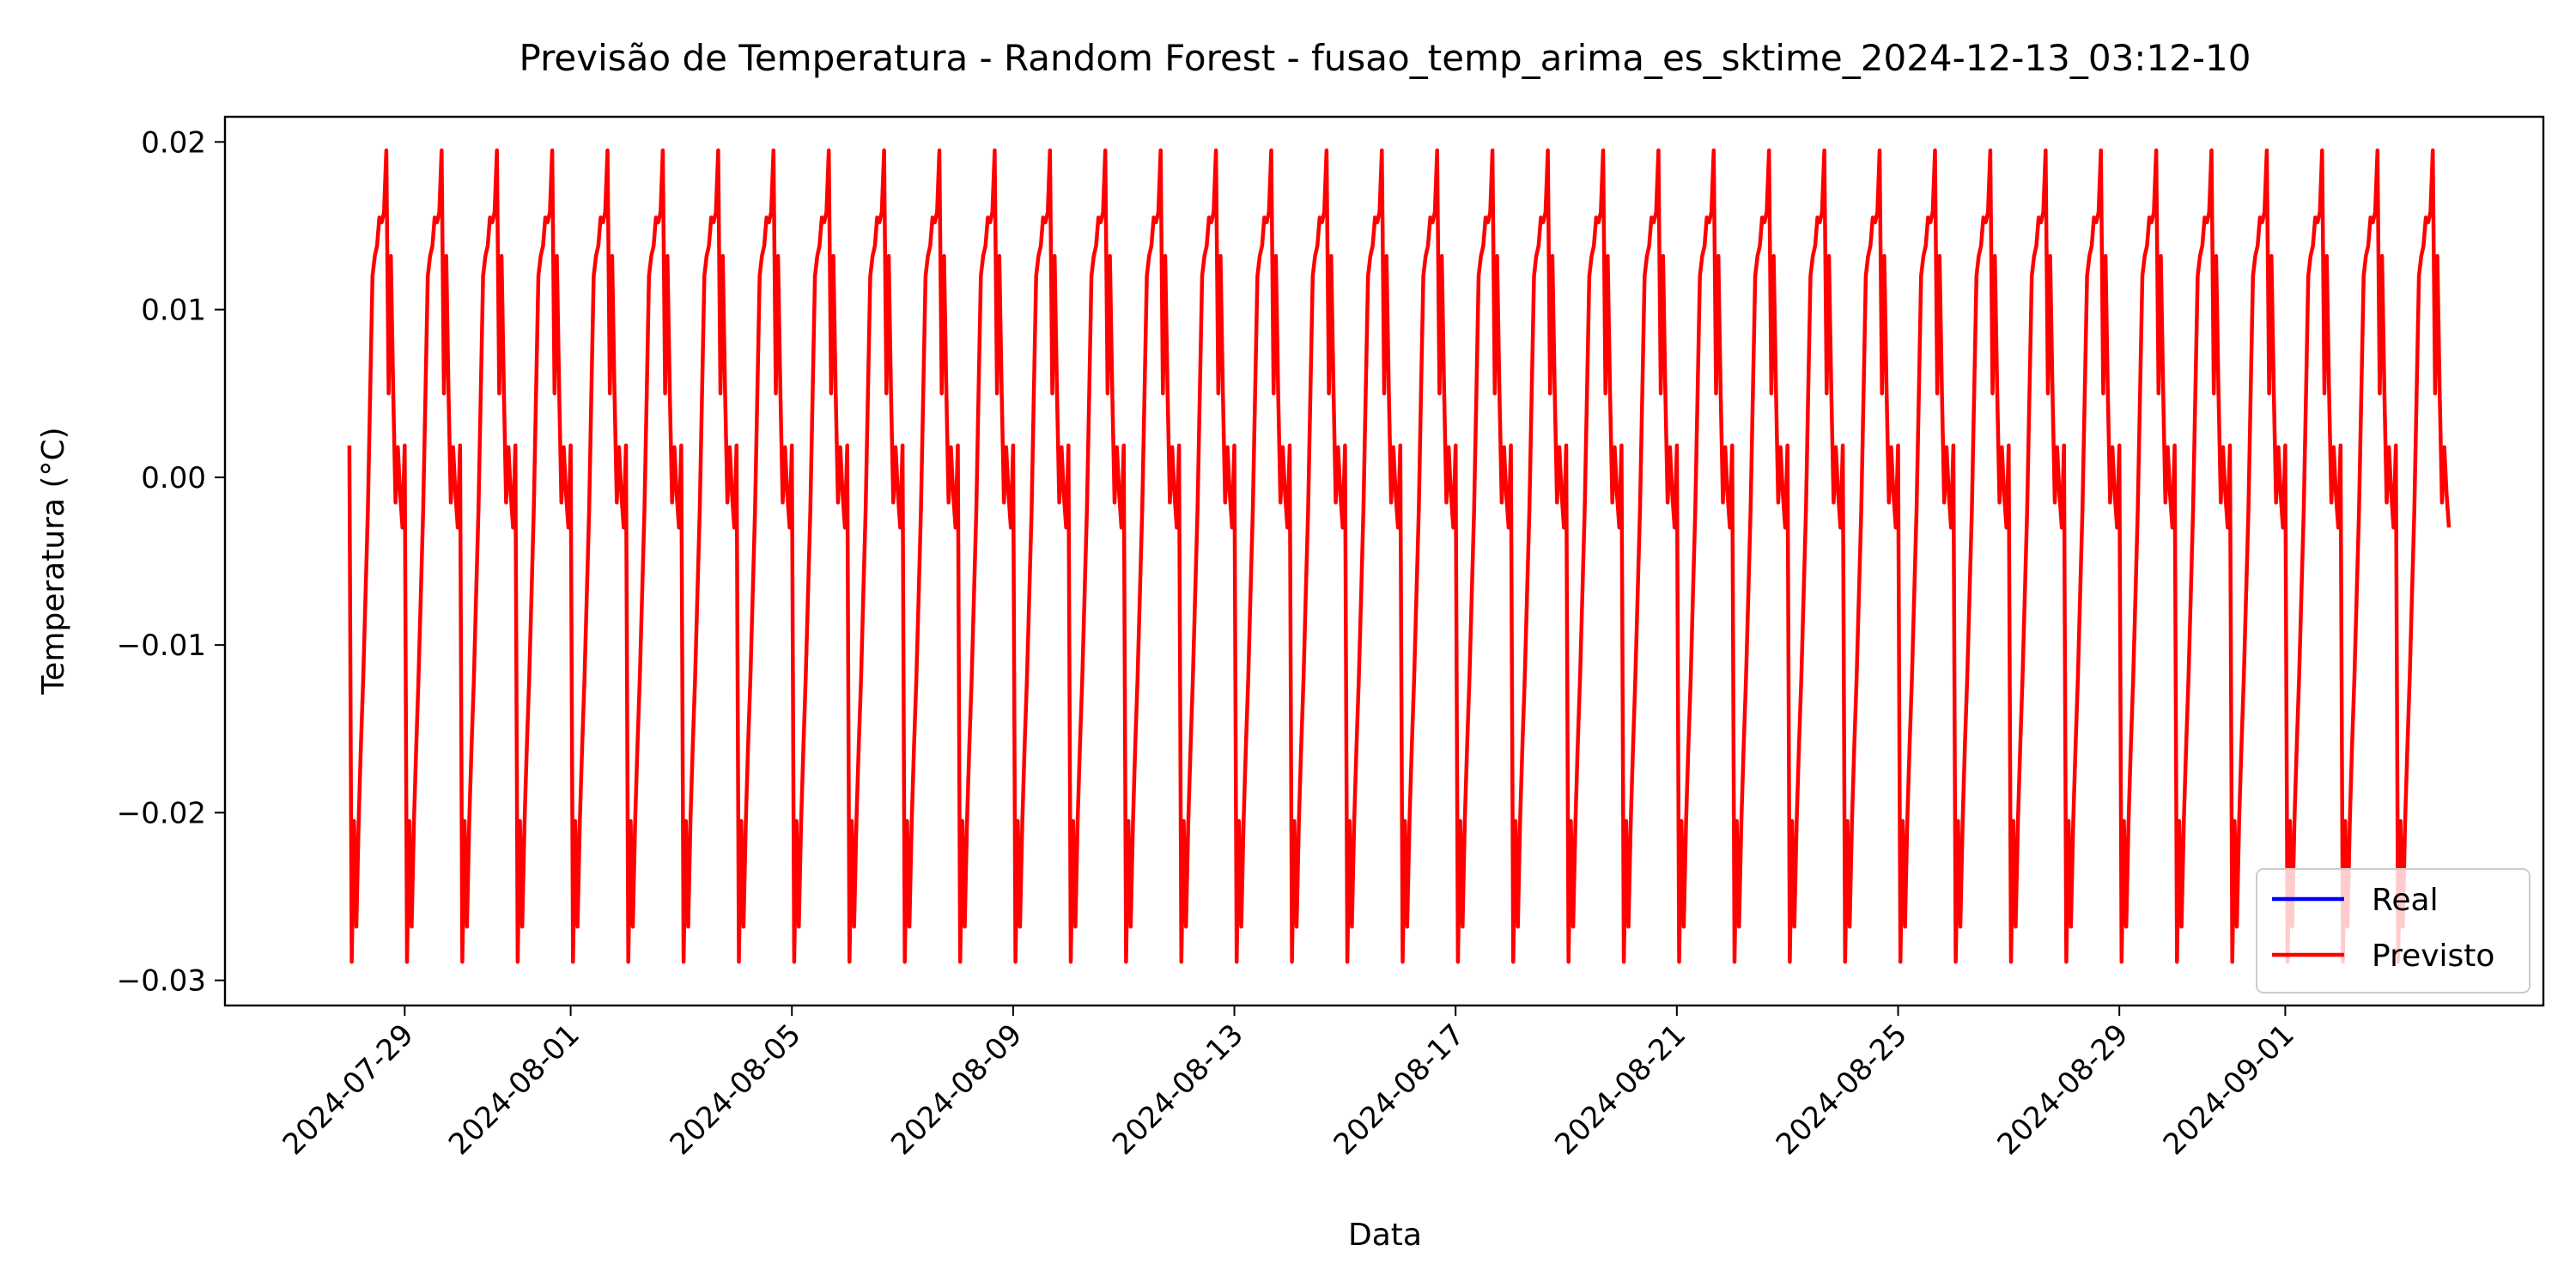 The height and width of the screenshot is (1288, 2576). What do you see at coordinates (2433, 957) in the screenshot?
I see `legend-label-previsto: Previsto` at bounding box center [2433, 957].